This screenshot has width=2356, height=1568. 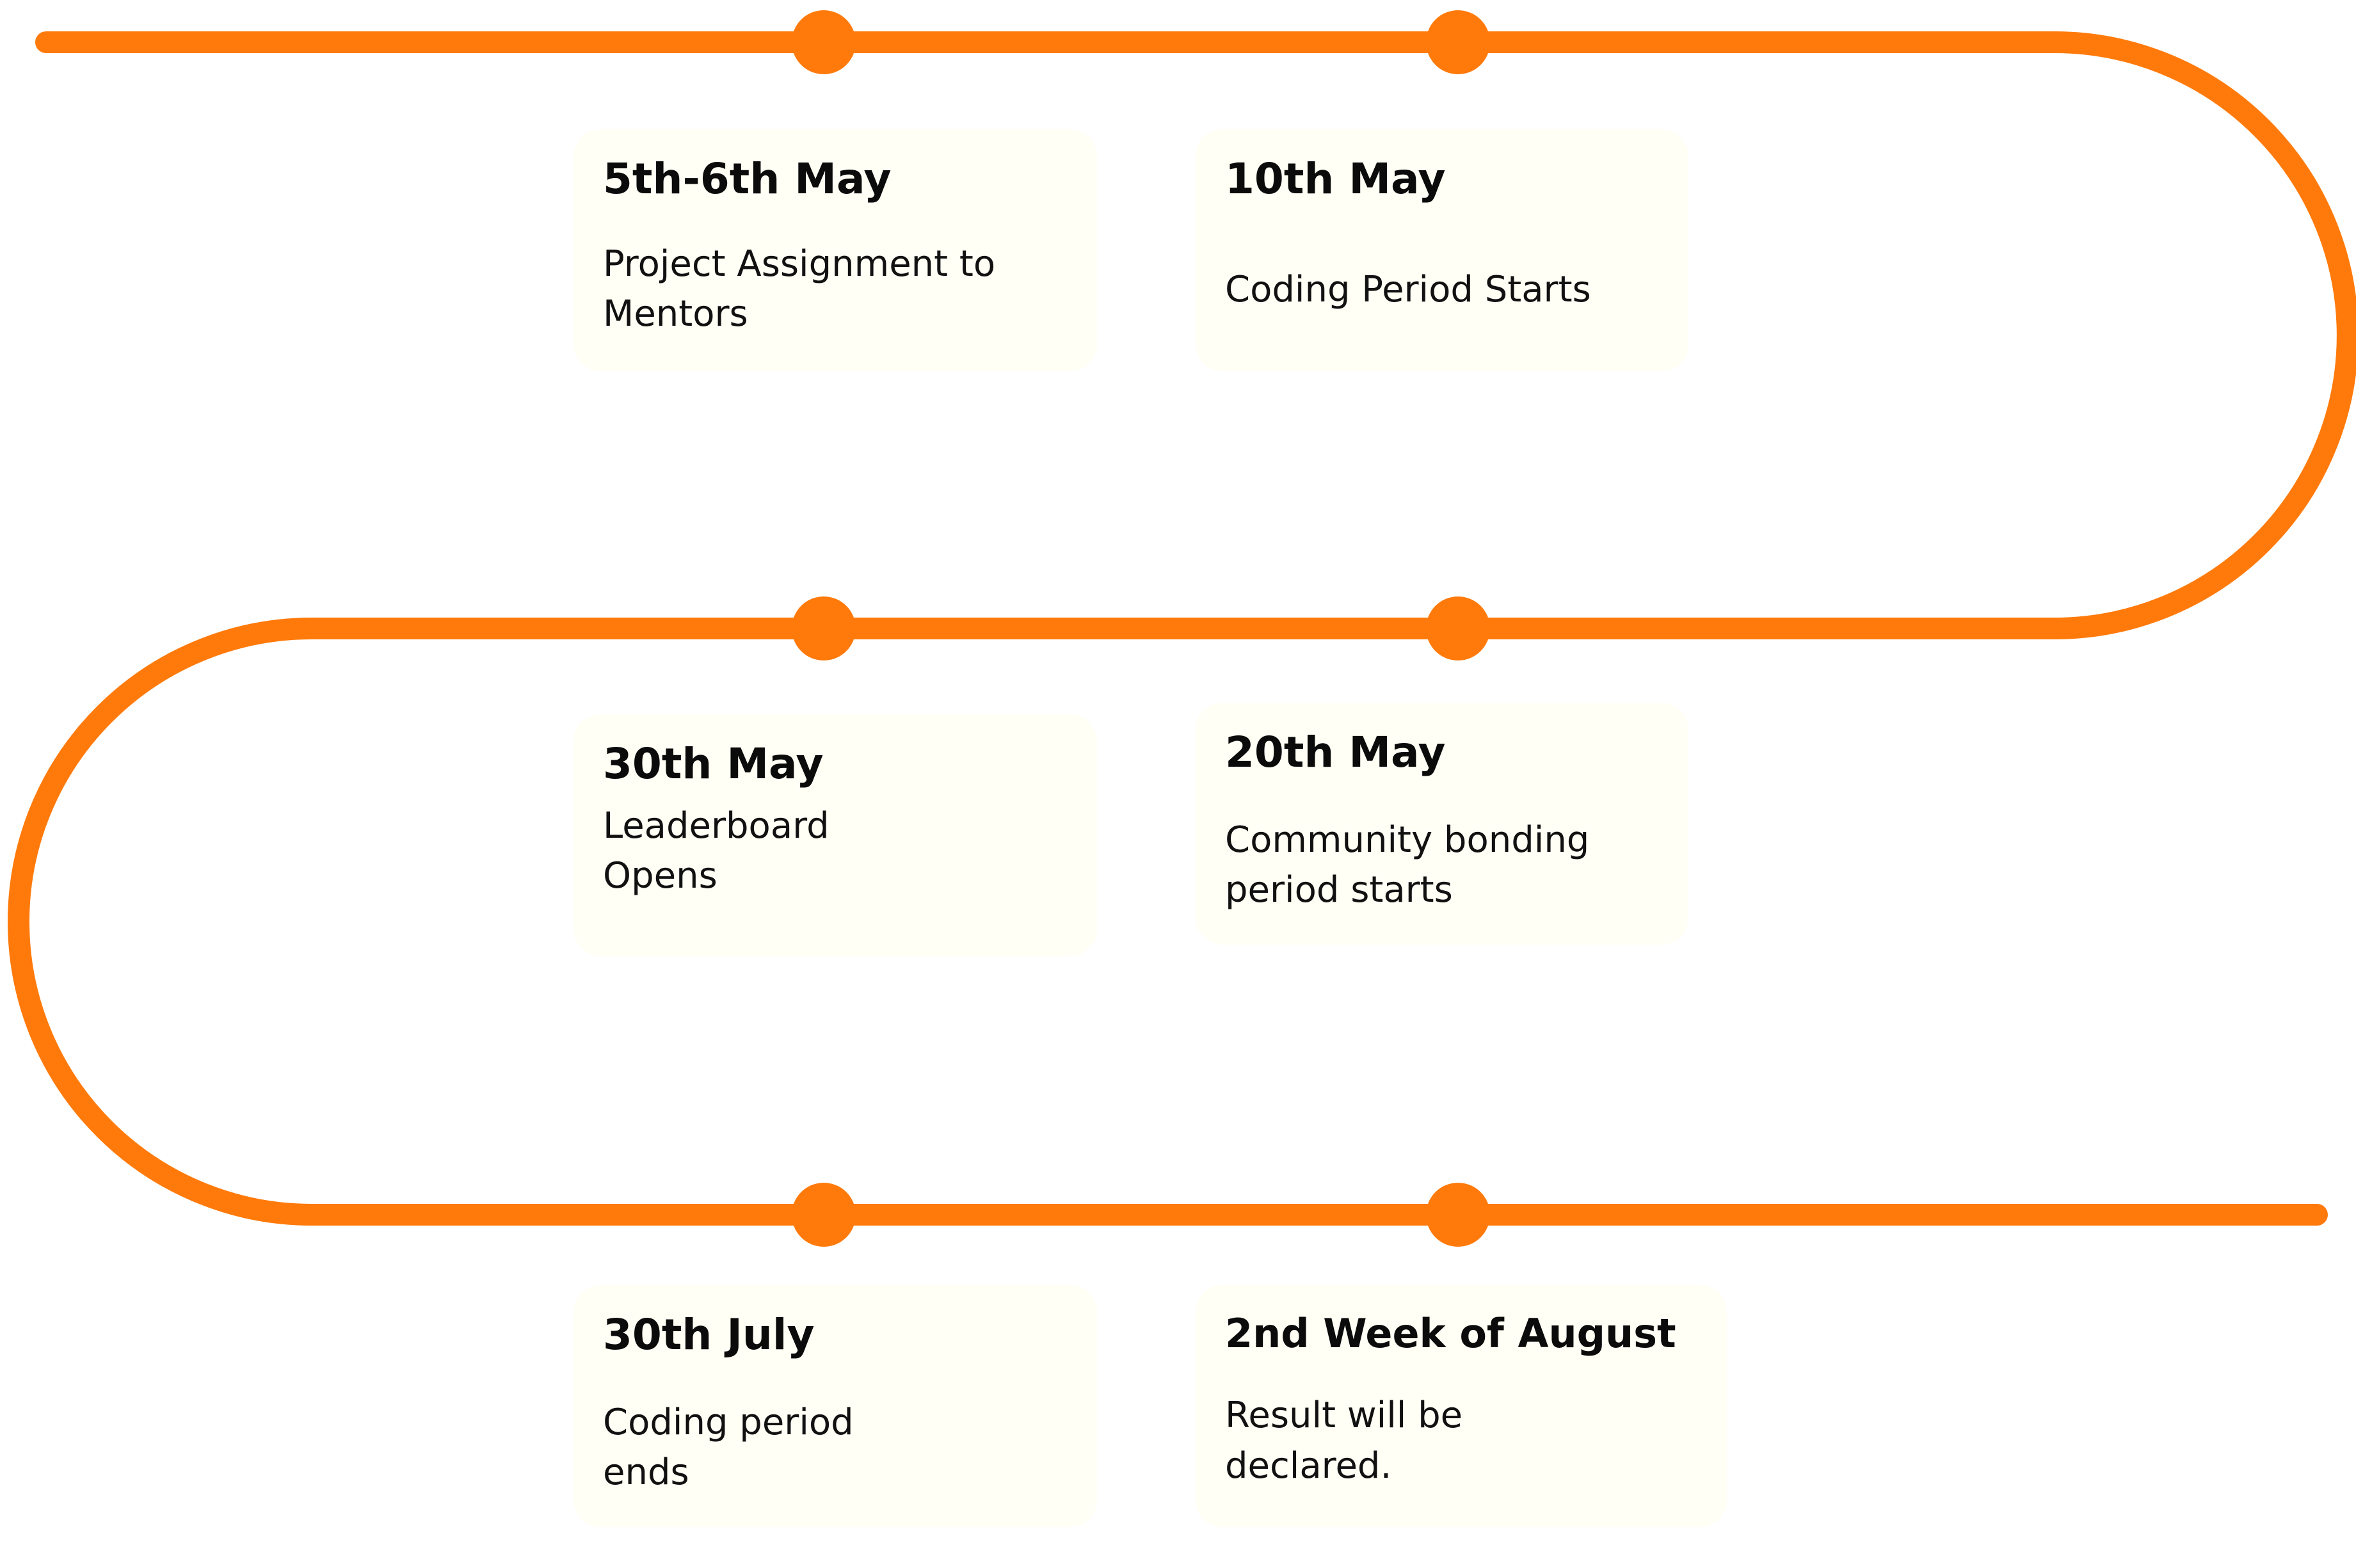 I want to click on milestone-card: 30th July Coding period ends, so click(x=835, y=1406).